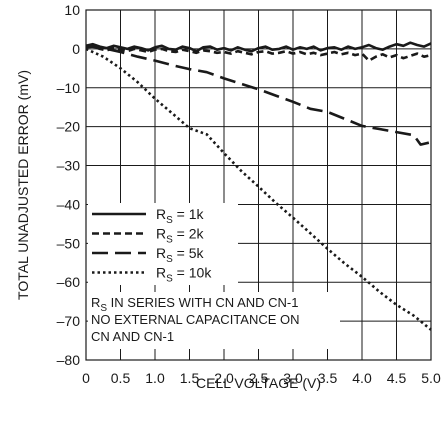 The height and width of the screenshot is (421, 441). I want to click on y-tick-label: –70, so click(69, 321).